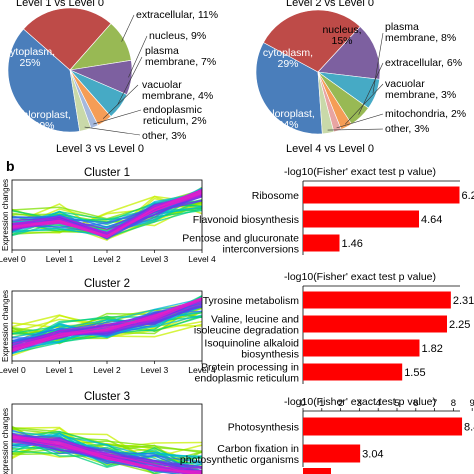 The image size is (474, 474). Describe the element at coordinates (275, 196) in the screenshot. I see `bars-cluster-1-category-label: Ribosome` at that location.